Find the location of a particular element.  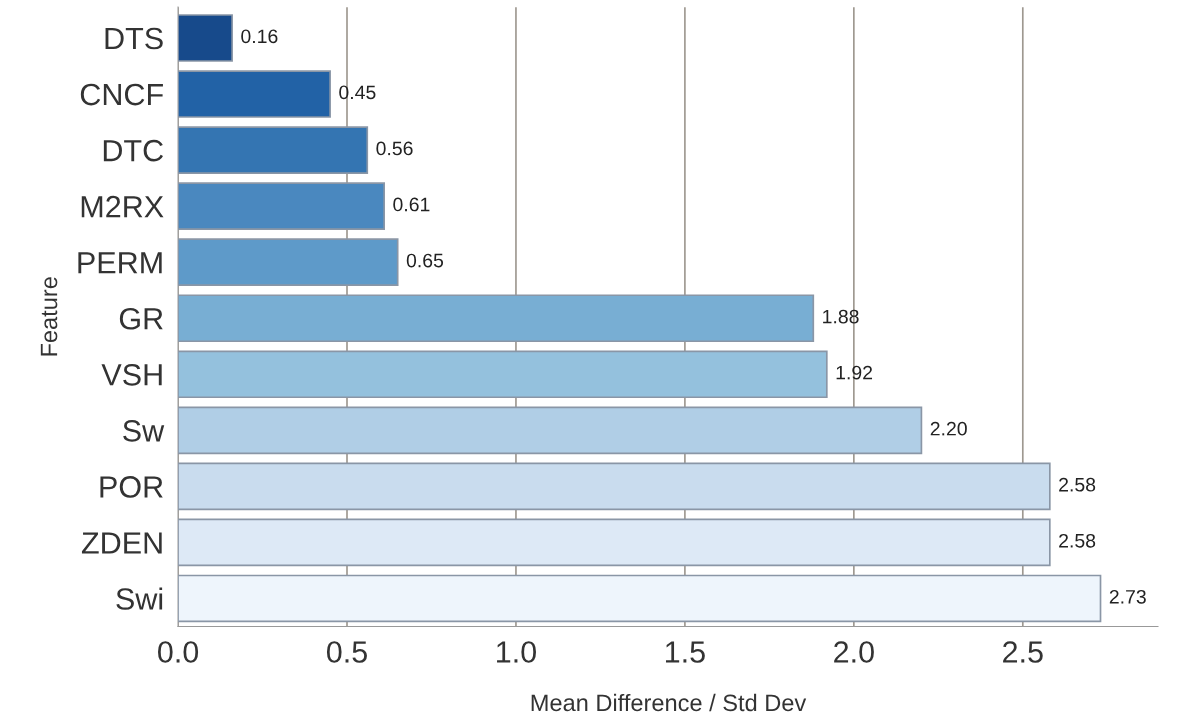

y-tick-label: CNCF is located at coordinates (121, 94).